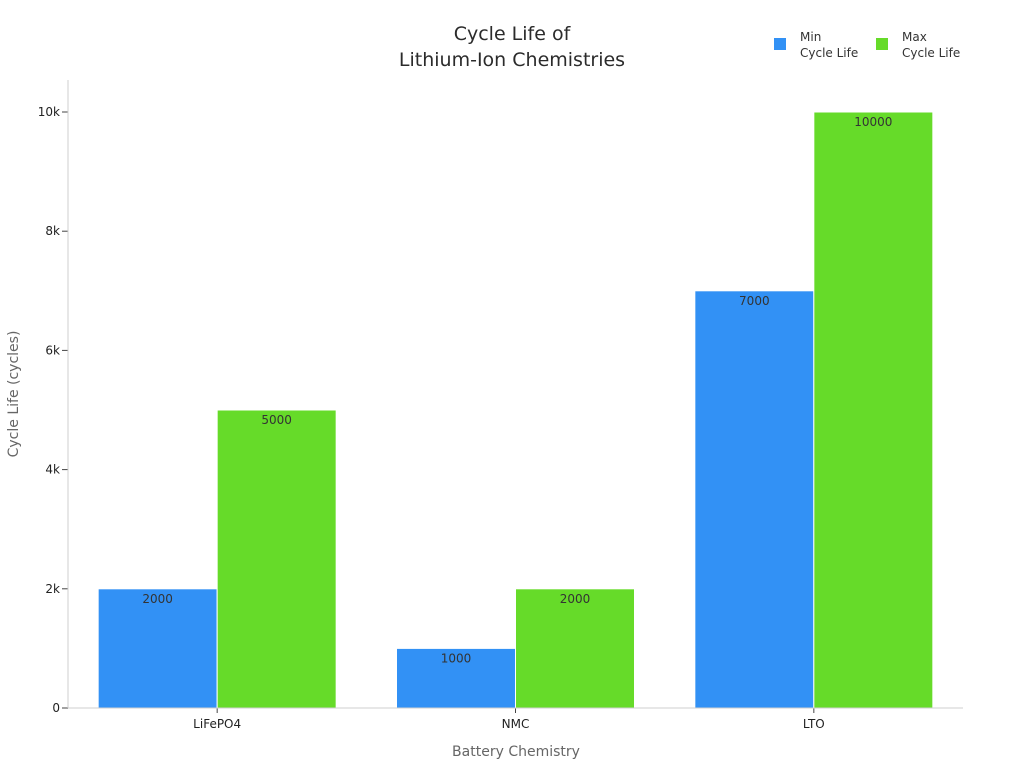 The width and height of the screenshot is (1024, 768). I want to click on y-tick-label: 0, so click(56, 708).